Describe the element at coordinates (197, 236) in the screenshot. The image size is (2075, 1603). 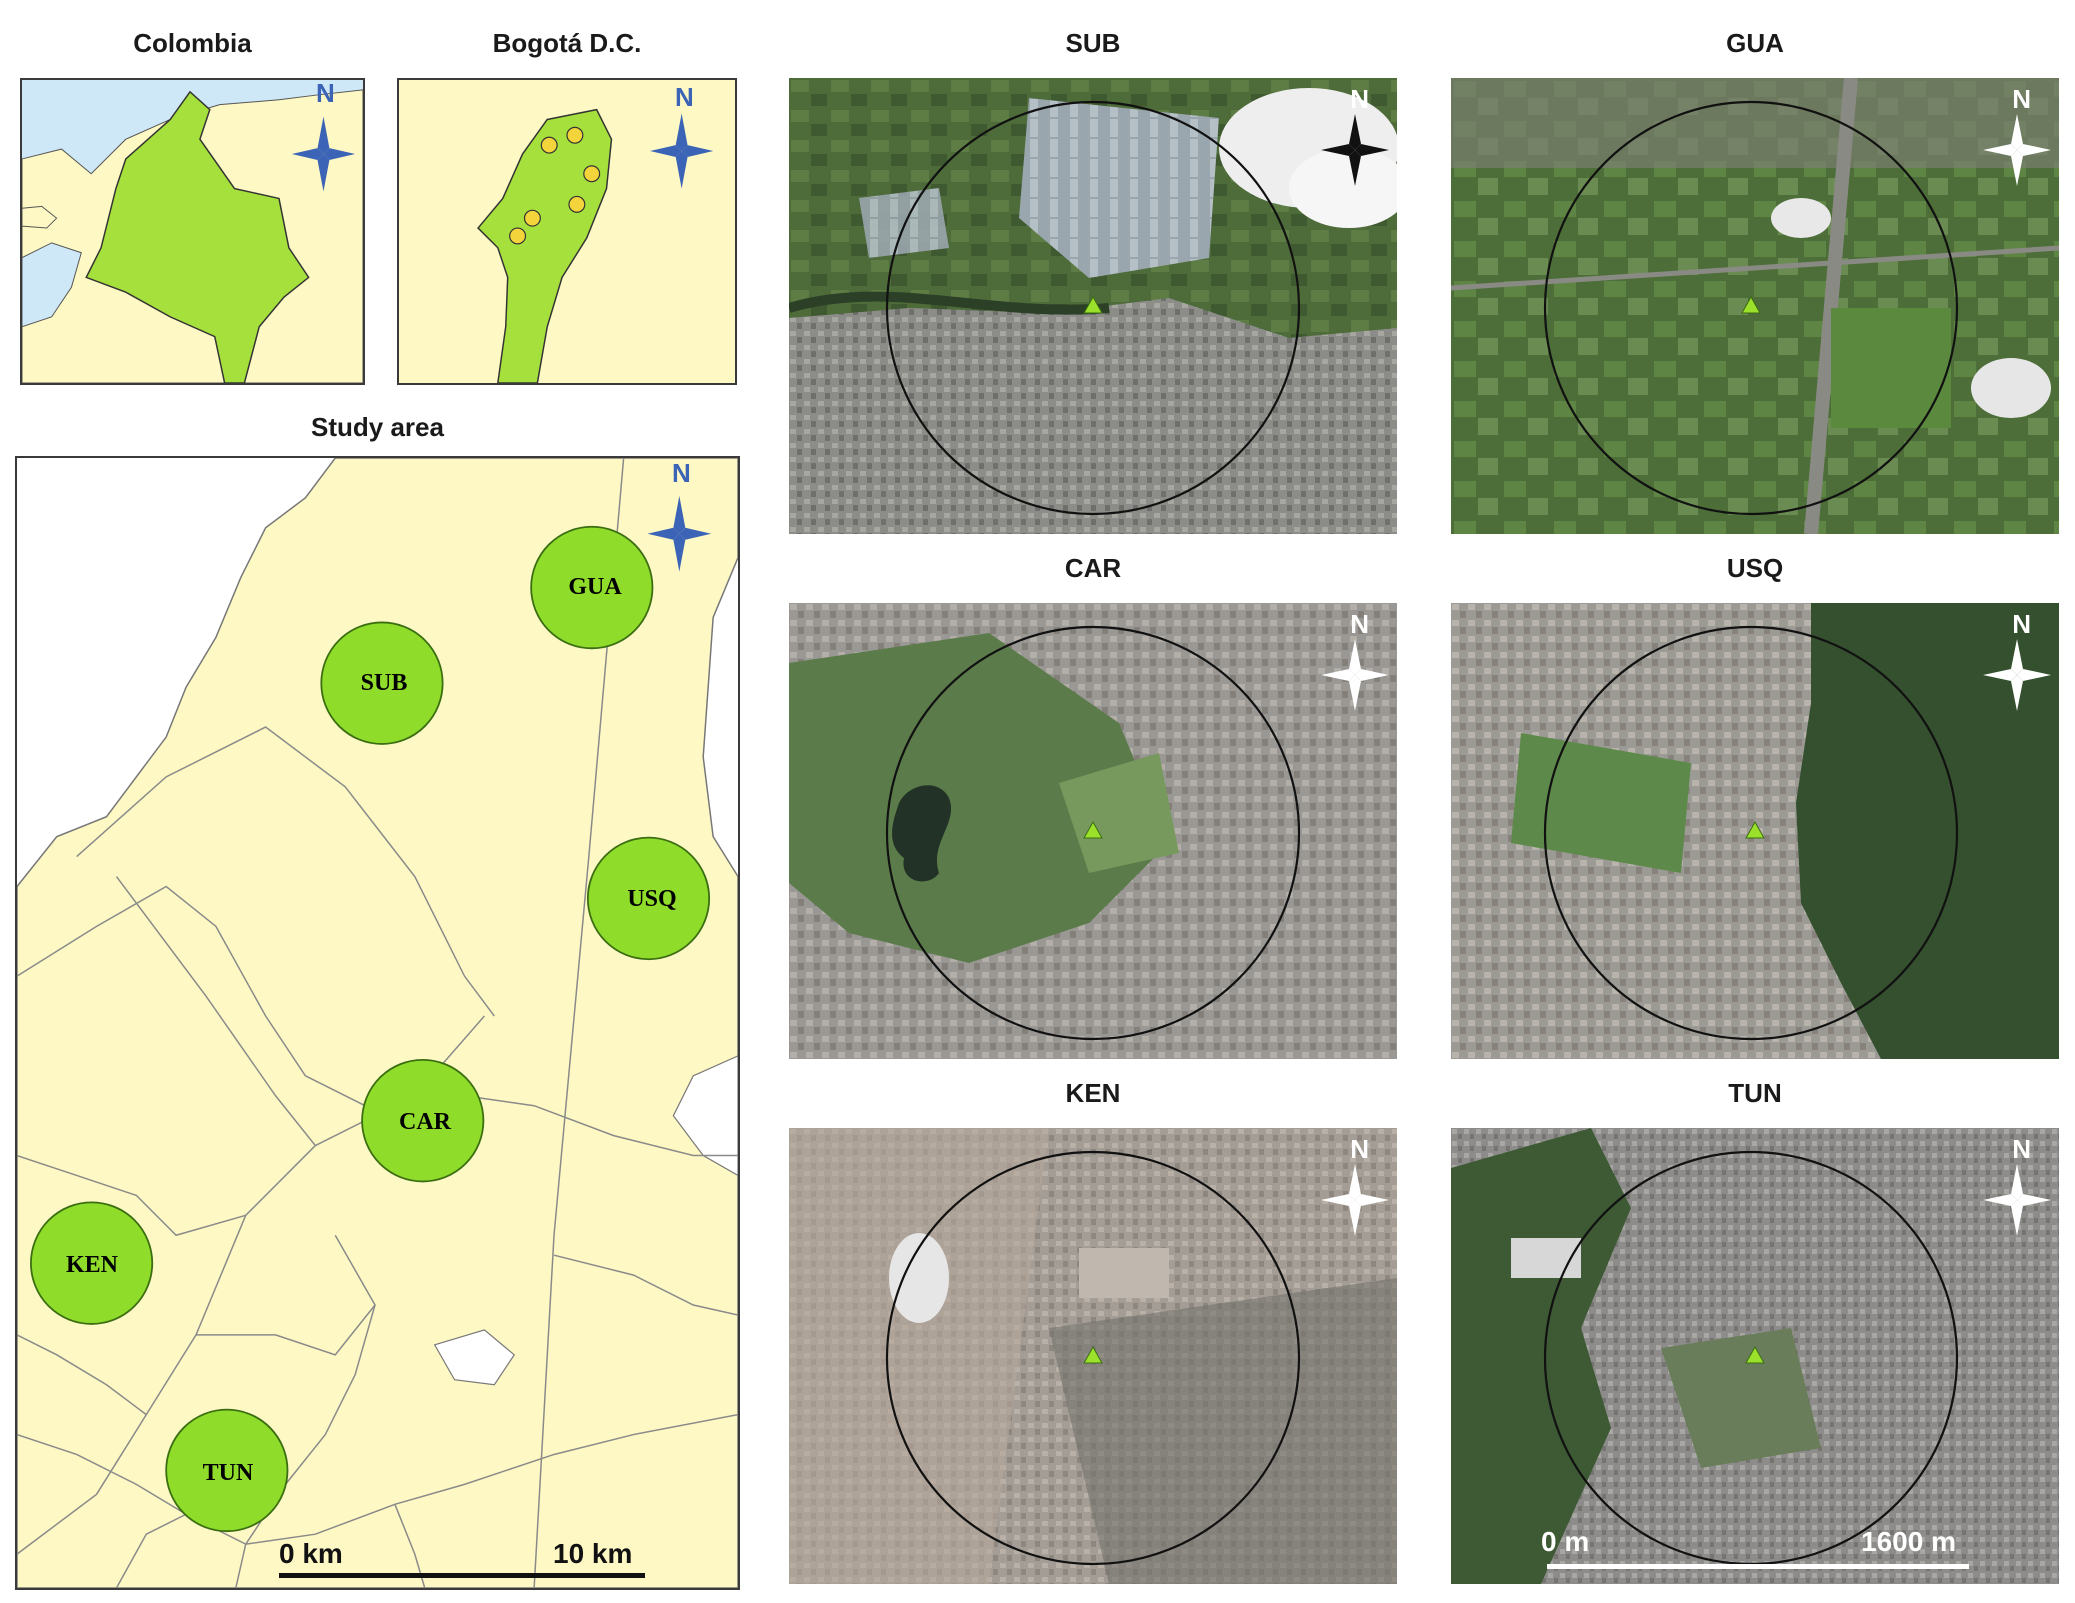
I see `colombia-shape` at that location.